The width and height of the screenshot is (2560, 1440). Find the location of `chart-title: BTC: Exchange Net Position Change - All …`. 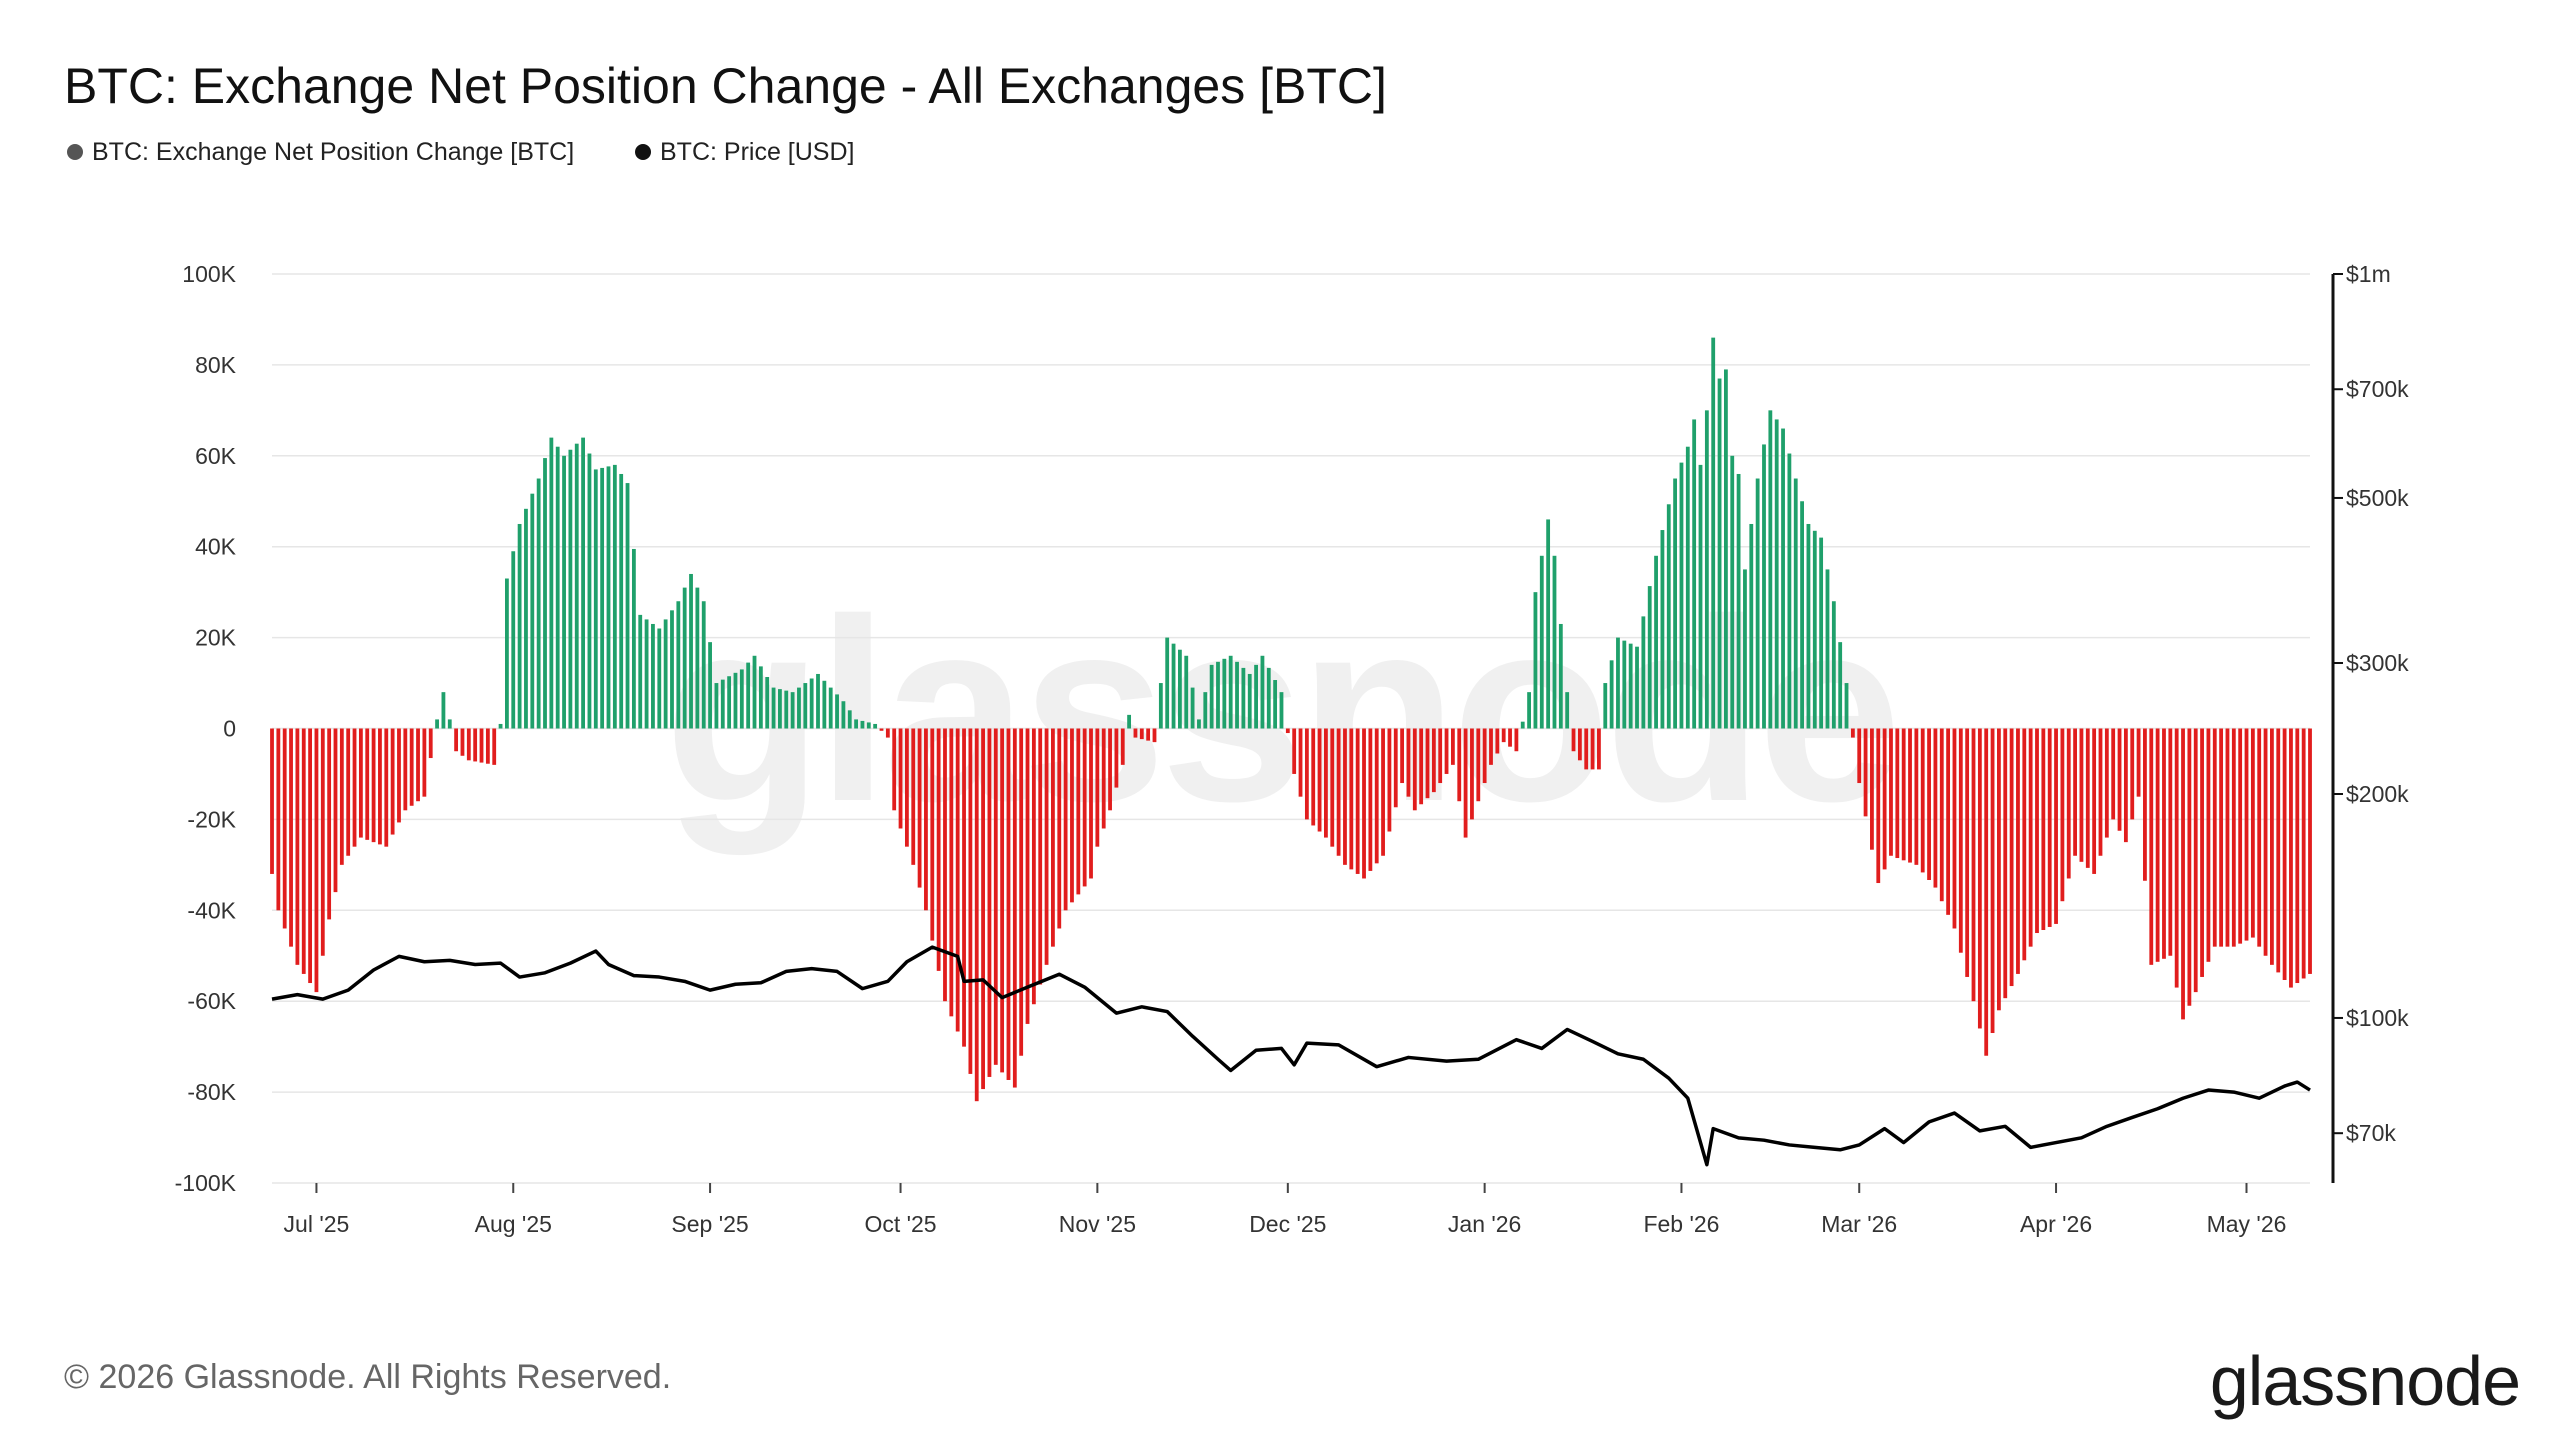

chart-title: BTC: Exchange Net Position Change - All … is located at coordinates (725, 86).